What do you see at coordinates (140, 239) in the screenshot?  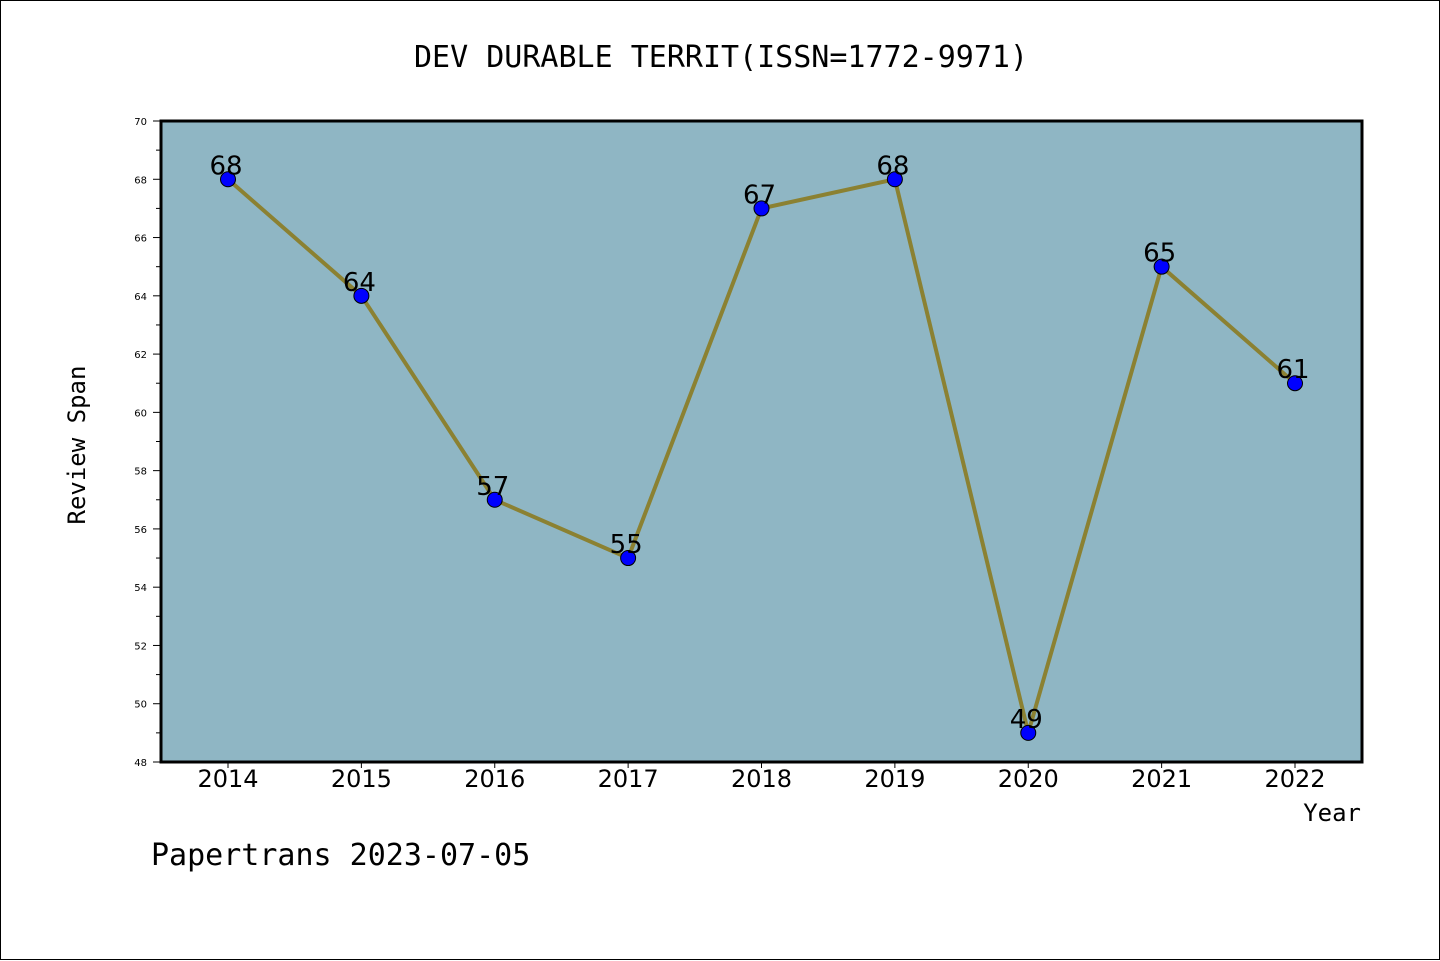 I see `y-tick-label: 66` at bounding box center [140, 239].